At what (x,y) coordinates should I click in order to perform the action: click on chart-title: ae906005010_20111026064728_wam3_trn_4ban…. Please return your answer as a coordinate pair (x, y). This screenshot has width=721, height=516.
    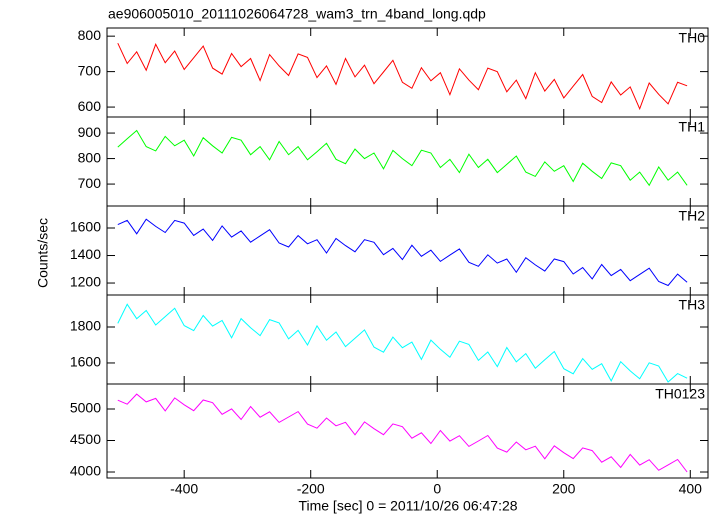
    Looking at the image, I should click on (297, 14).